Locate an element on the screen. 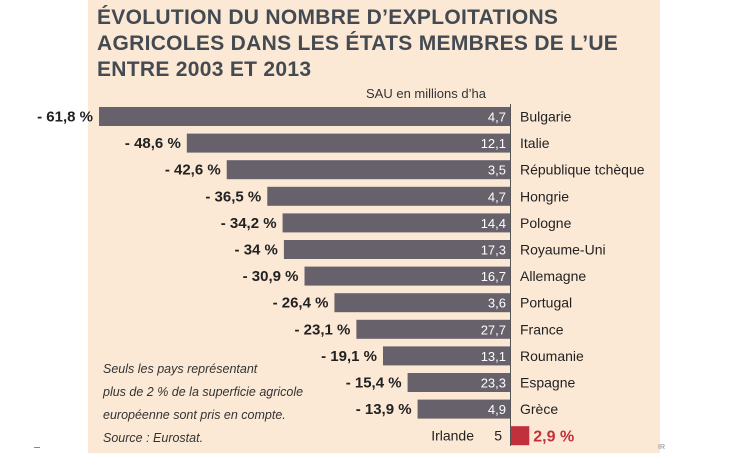  category-label-6: Allemagne is located at coordinates (553, 276).